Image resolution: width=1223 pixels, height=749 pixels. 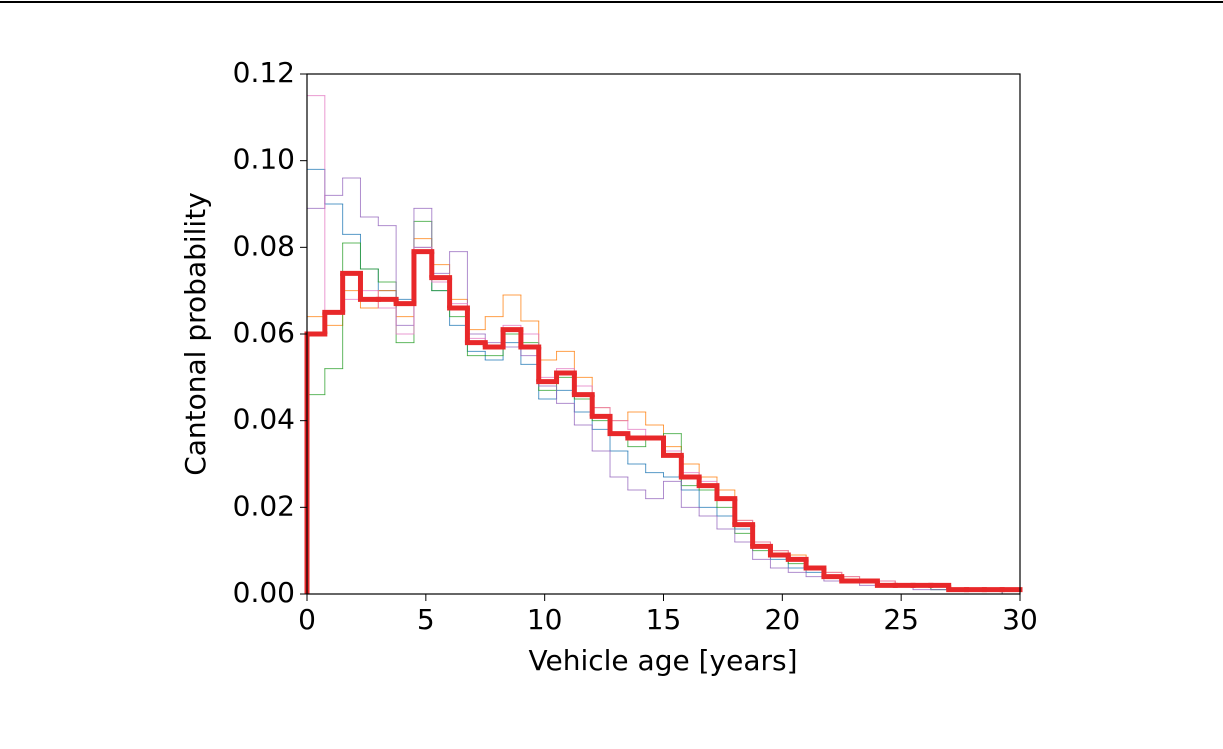 What do you see at coordinates (664, 619) in the screenshot?
I see `x-tick-label: 15` at bounding box center [664, 619].